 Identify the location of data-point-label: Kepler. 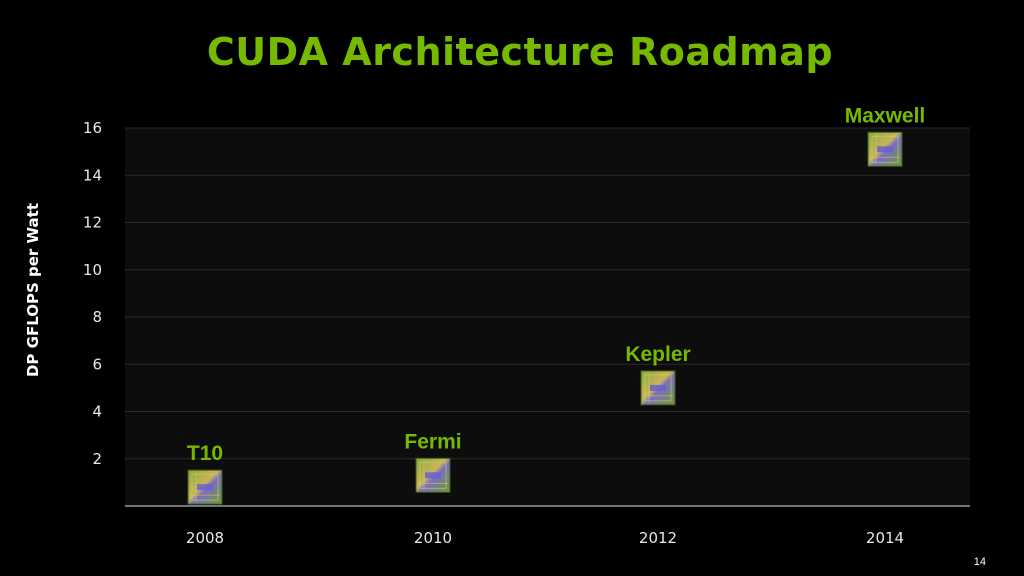
(657, 354).